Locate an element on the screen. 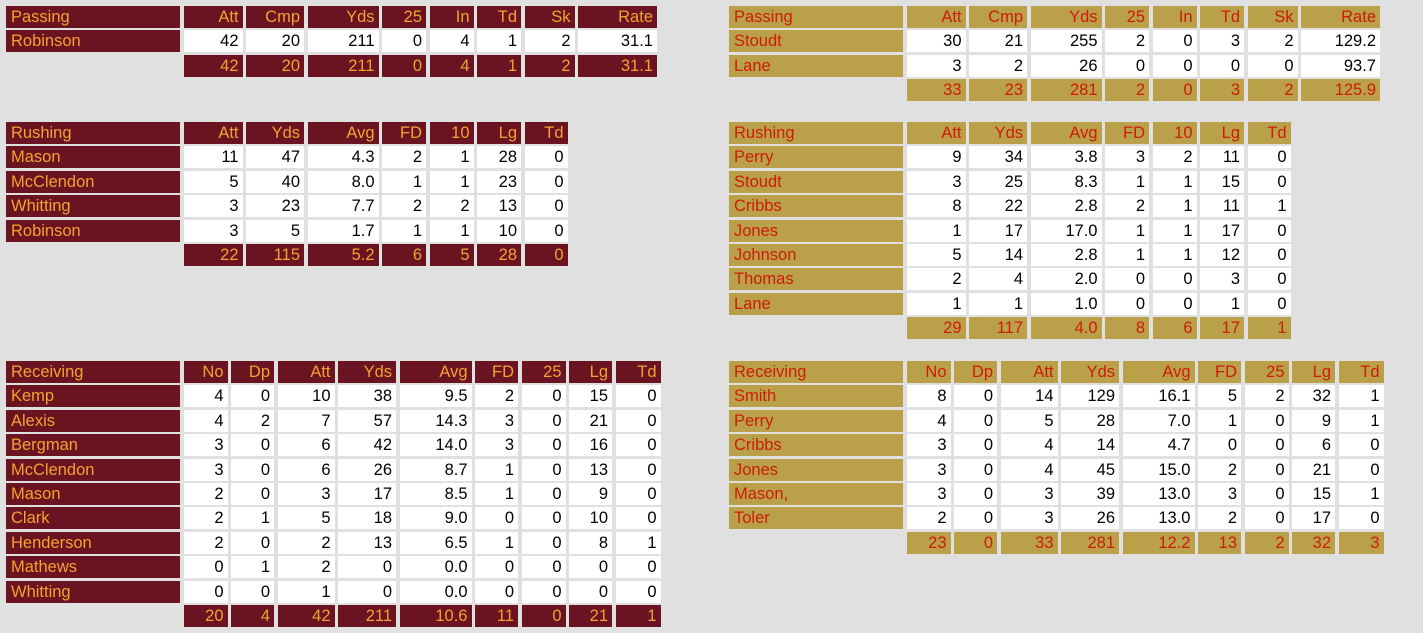  player-name: Thomas is located at coordinates (816, 279).